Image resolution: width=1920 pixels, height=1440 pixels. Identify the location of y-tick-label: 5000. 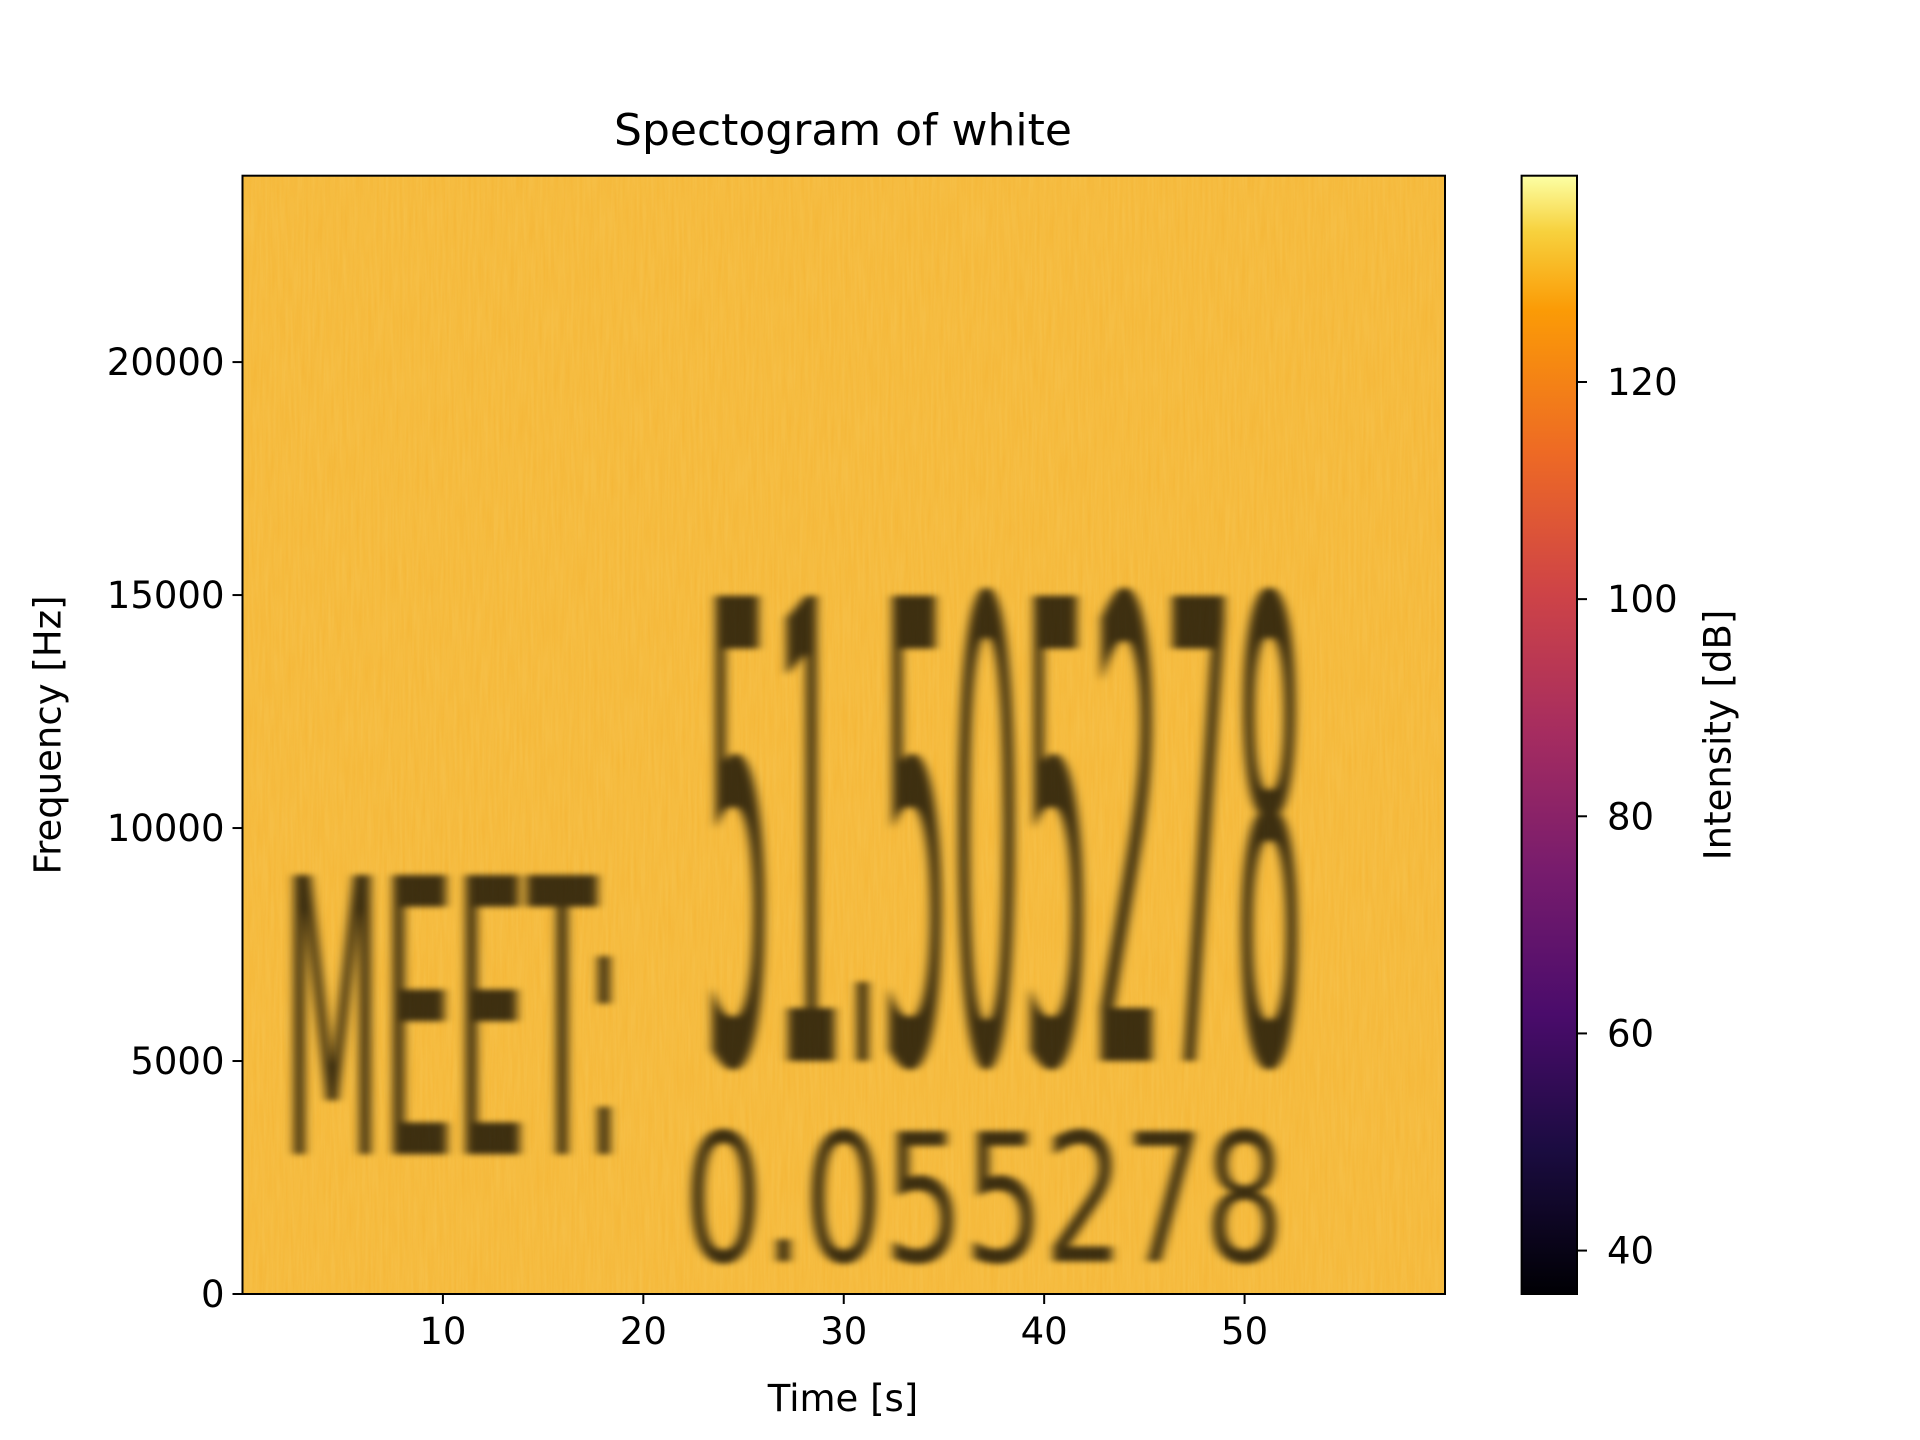
(177, 1061).